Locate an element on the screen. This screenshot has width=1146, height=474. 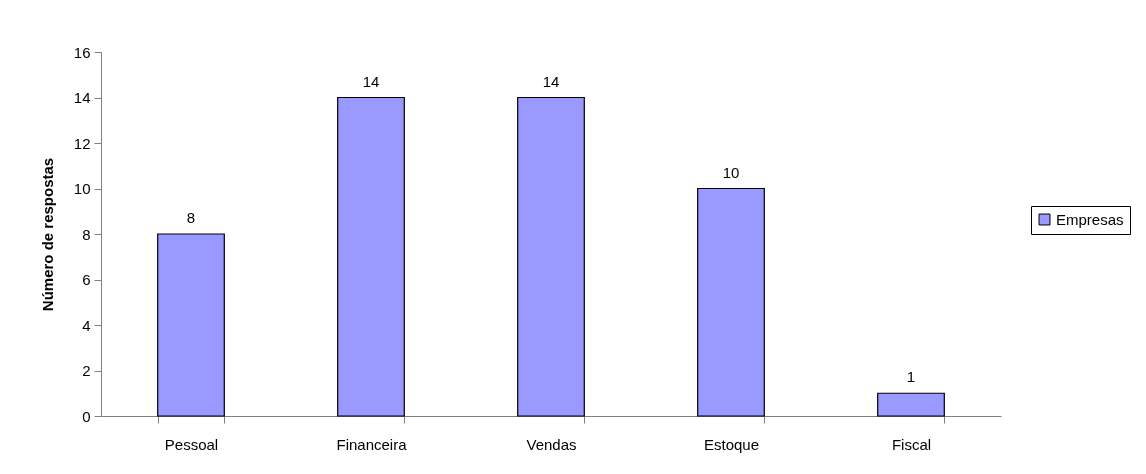
x-tick-label: Fiscal is located at coordinates (911, 444).